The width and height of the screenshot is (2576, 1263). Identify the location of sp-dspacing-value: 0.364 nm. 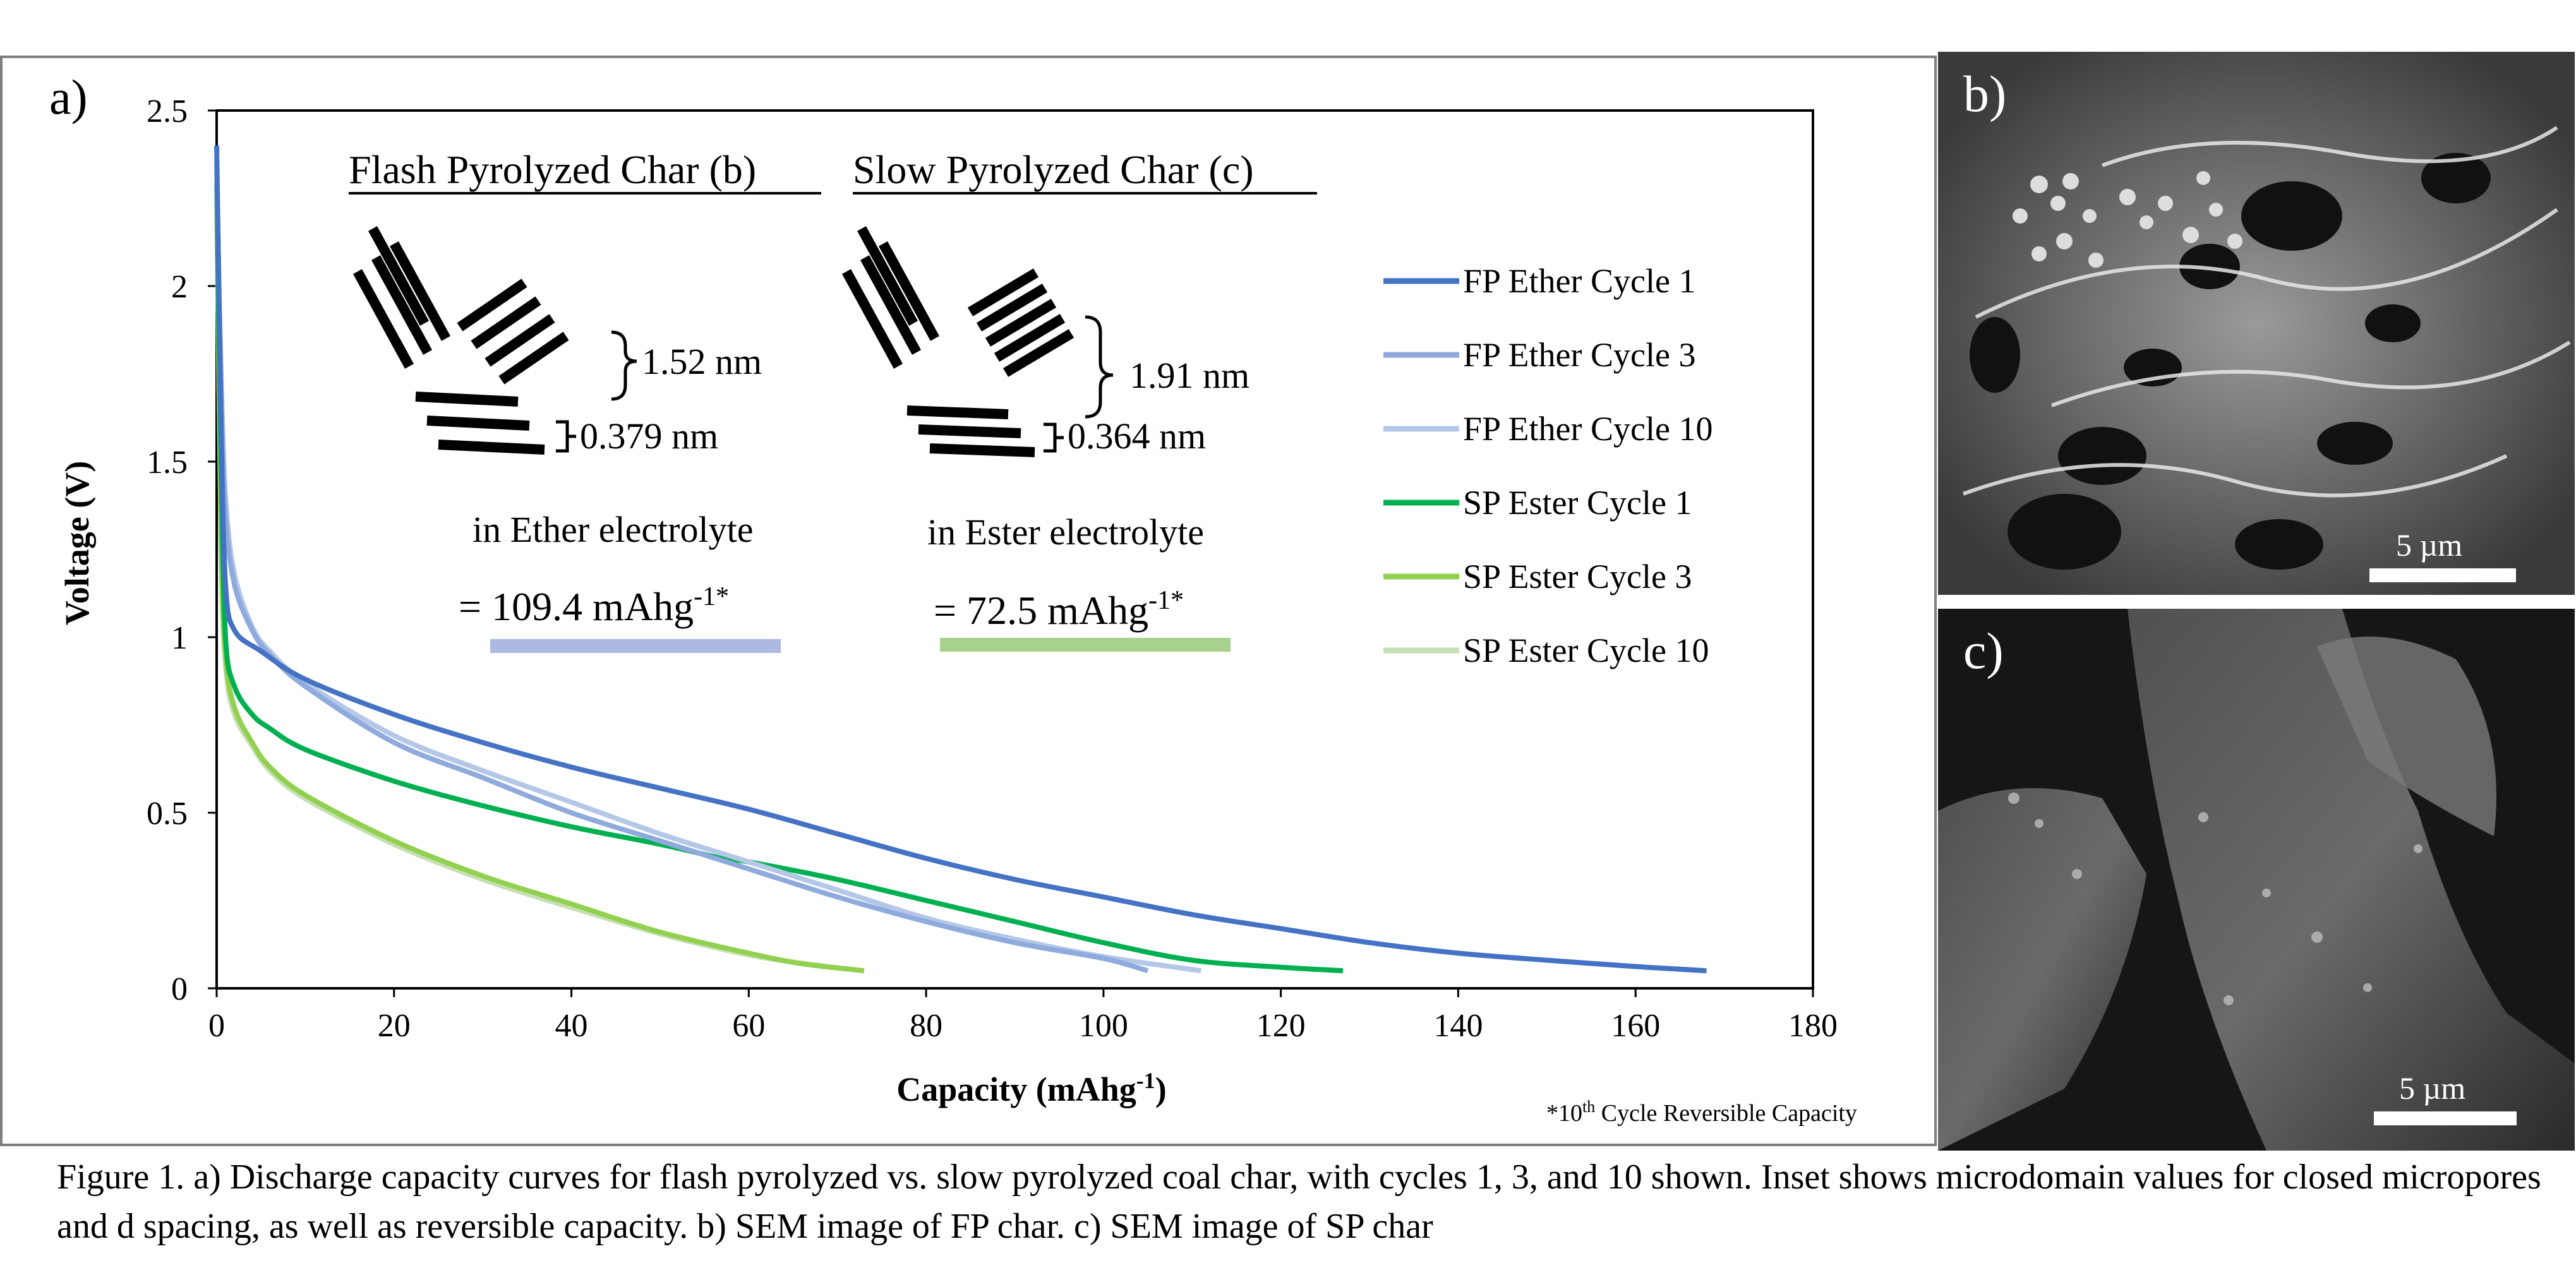
(1137, 436).